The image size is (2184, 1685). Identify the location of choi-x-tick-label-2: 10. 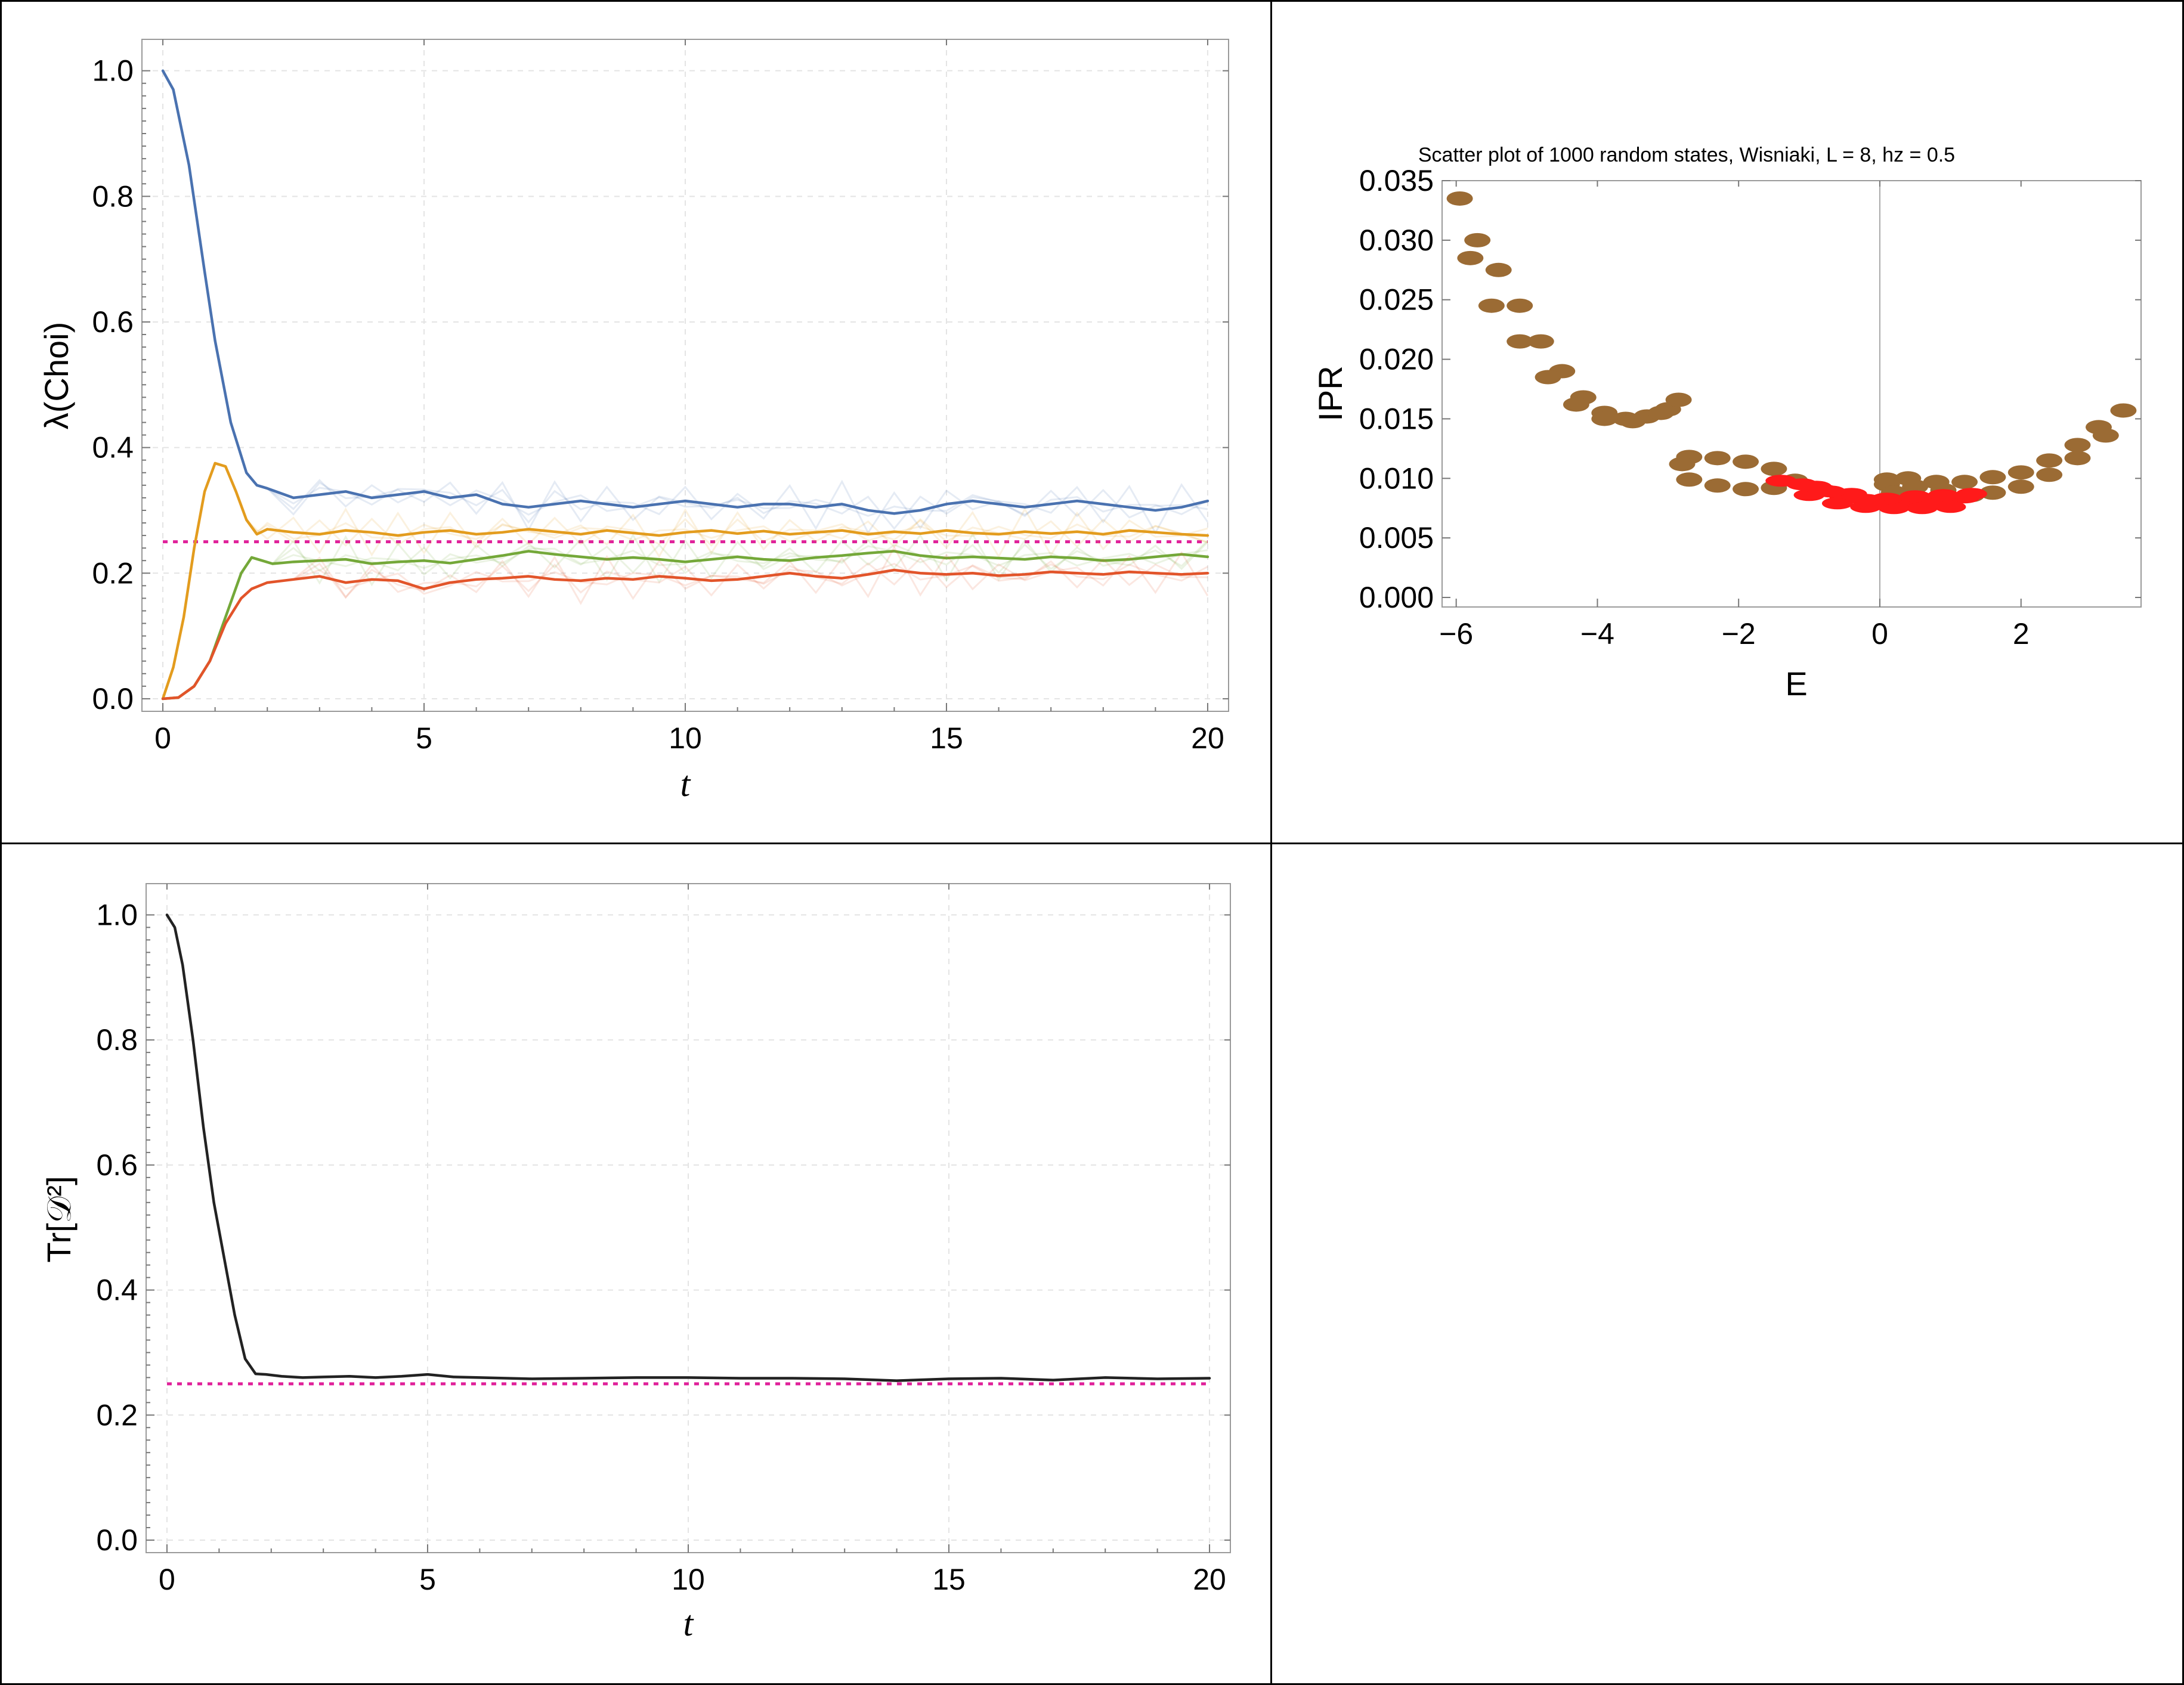
(685, 738).